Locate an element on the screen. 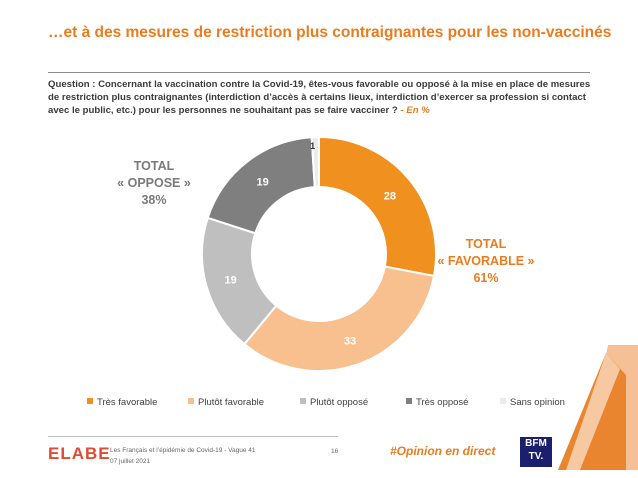 The image size is (638, 478). legend-label-4: Sans opinion is located at coordinates (537, 402).